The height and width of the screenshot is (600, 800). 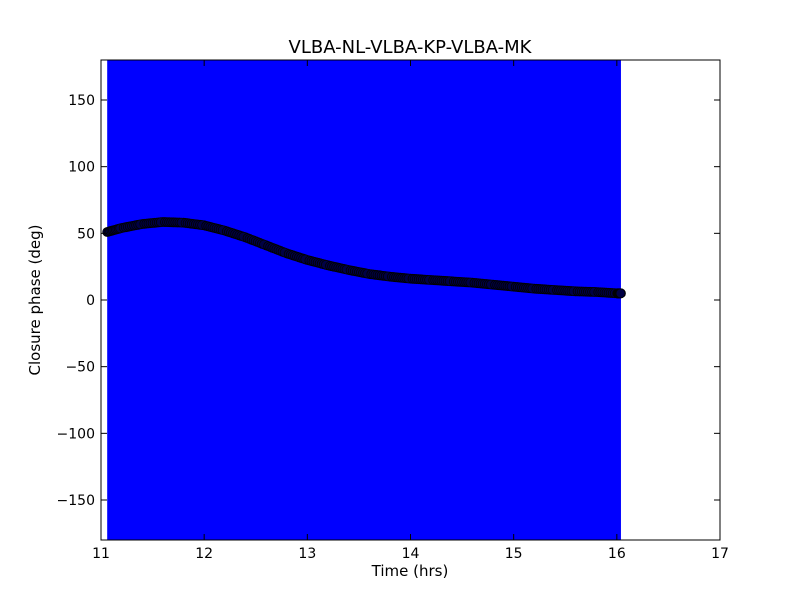 I want to click on data-track, so click(x=364, y=258).